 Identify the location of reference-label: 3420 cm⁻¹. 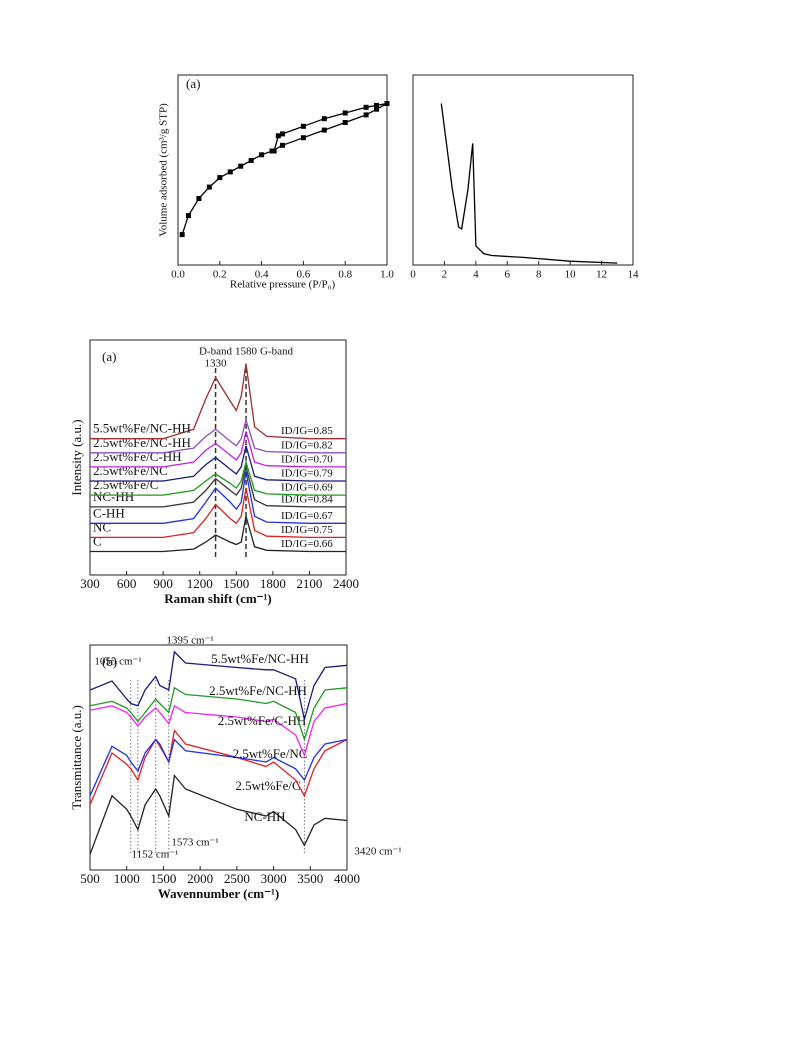
(377, 852).